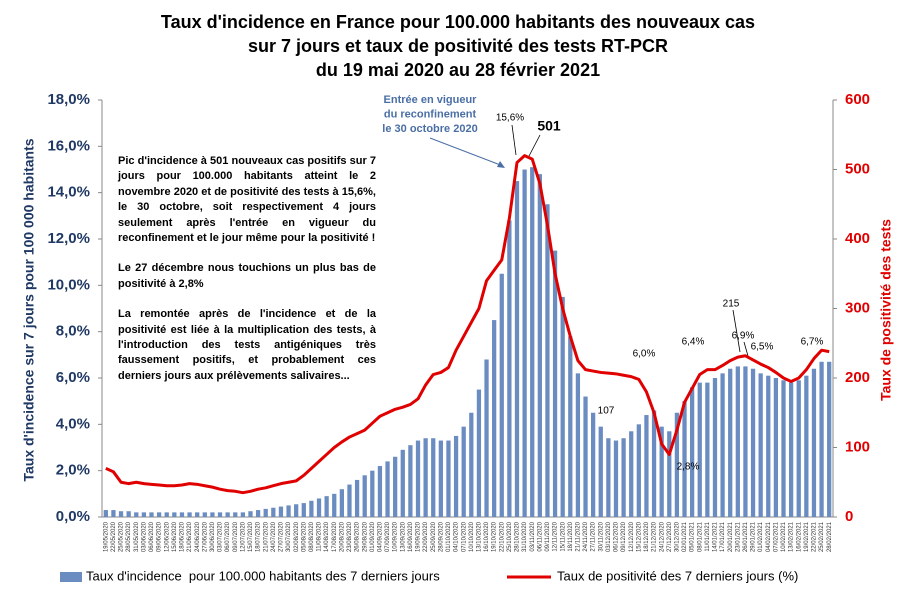  I want to click on y-tick-label: 18,0%, so click(68, 99).